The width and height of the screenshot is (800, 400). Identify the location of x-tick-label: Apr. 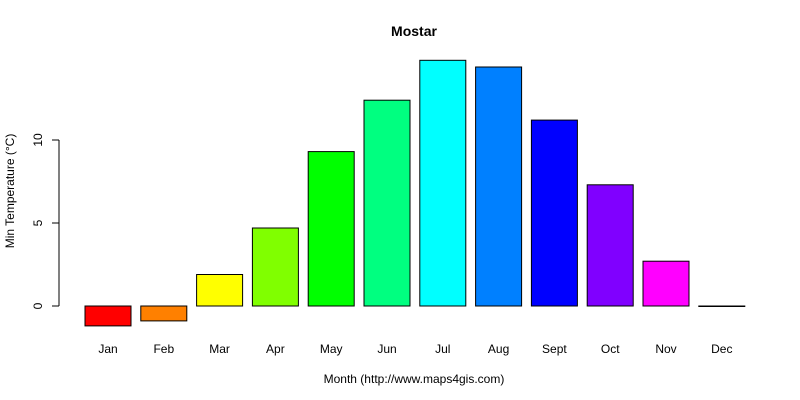
(275, 349).